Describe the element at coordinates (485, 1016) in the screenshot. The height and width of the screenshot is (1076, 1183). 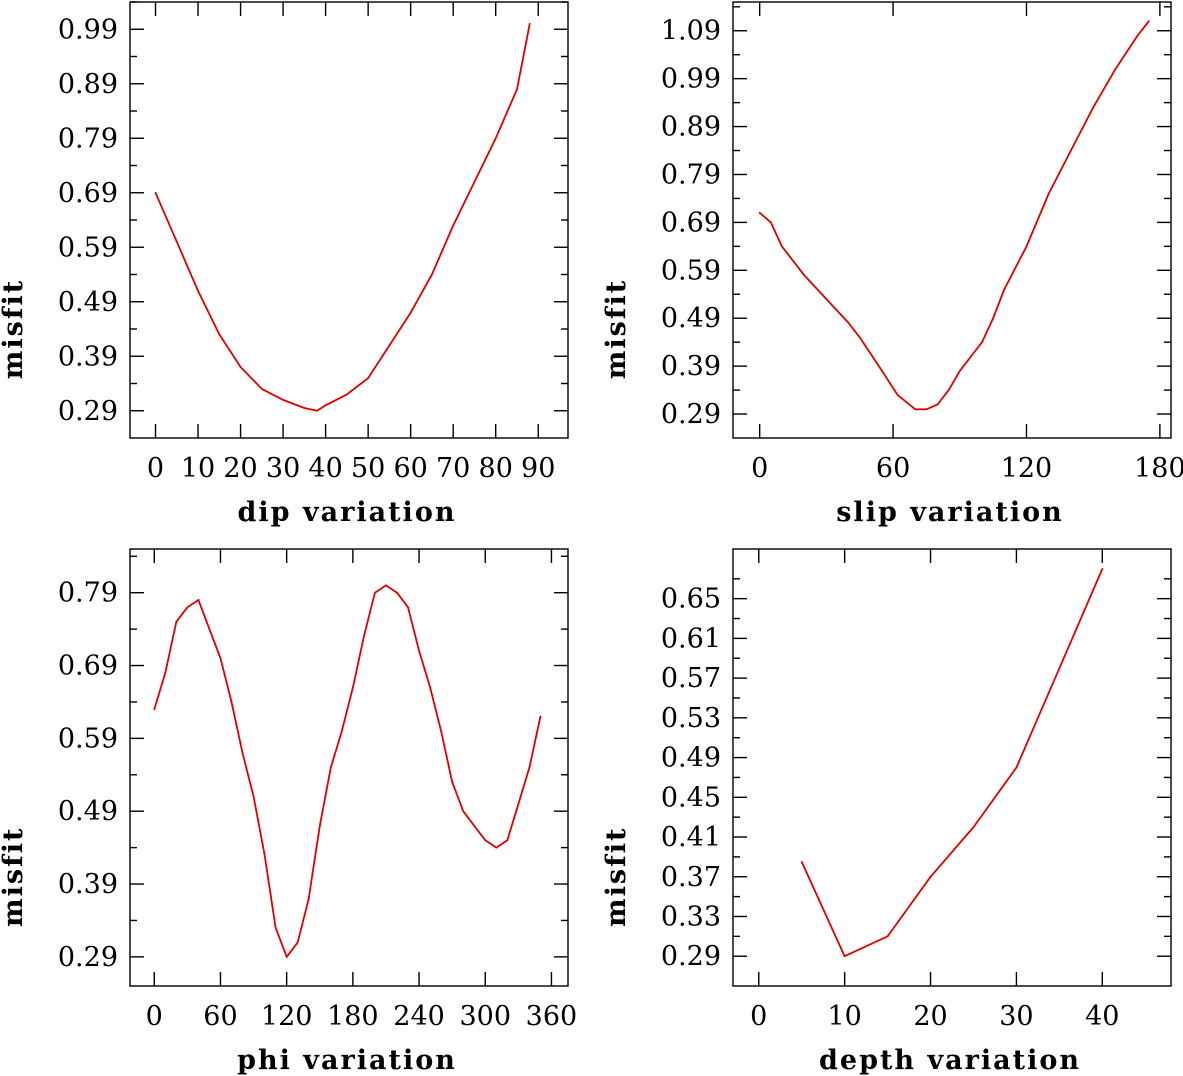
I see `x-tick-label: 300` at that location.